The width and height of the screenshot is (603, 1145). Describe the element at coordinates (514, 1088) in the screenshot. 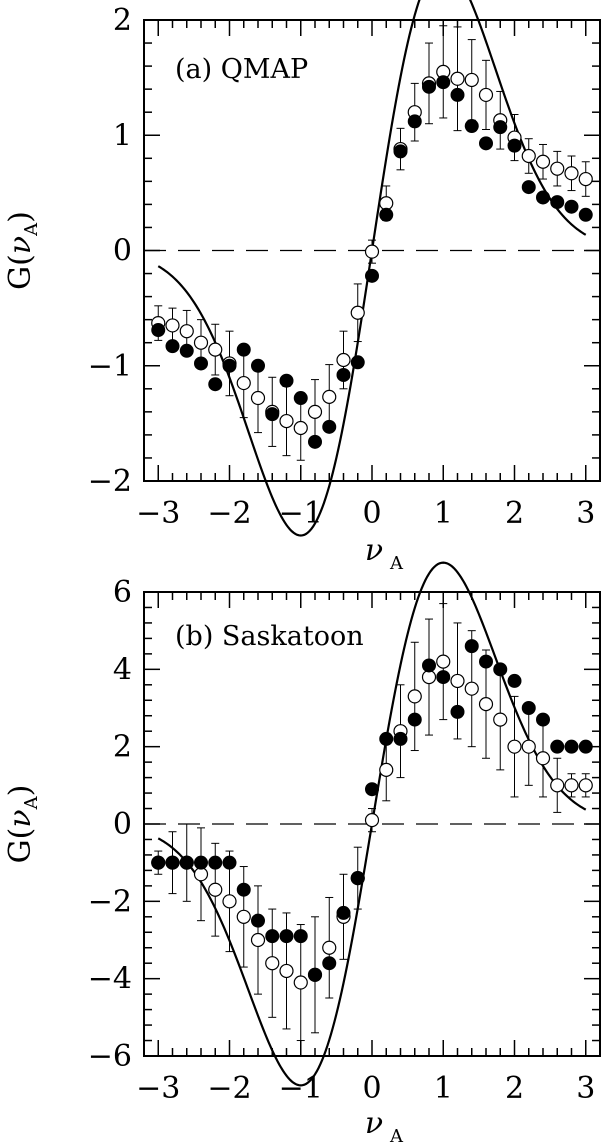

I see `x-tick-label: 2` at that location.